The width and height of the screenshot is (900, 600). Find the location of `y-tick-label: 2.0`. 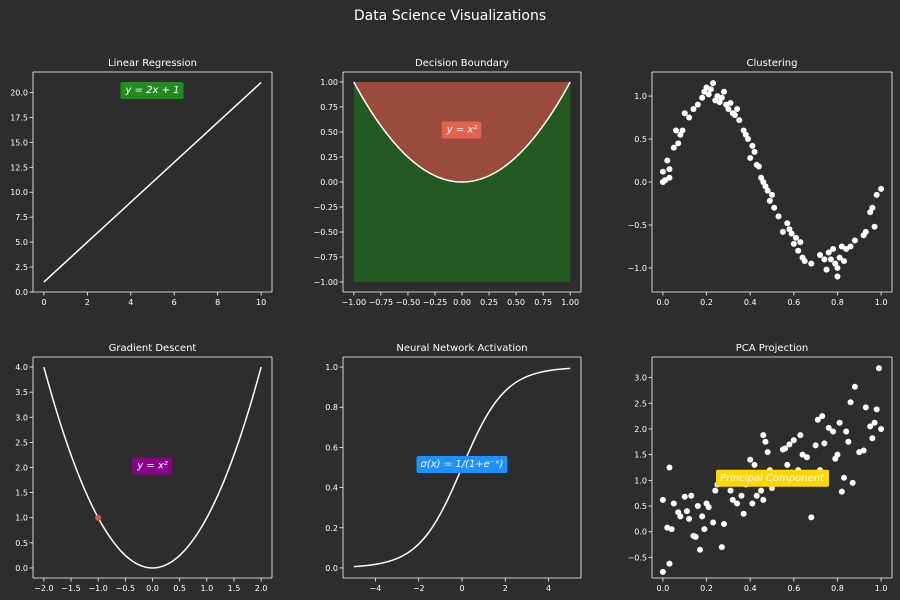

y-tick-label: 2.0 is located at coordinates (21, 468).